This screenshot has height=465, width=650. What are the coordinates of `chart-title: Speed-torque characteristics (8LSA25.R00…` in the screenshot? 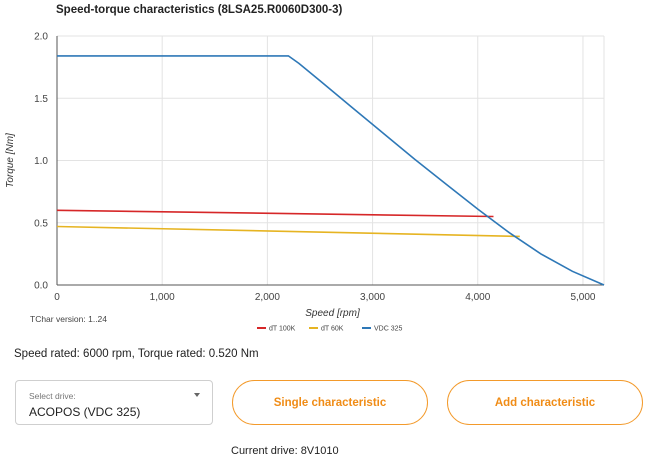 It's located at (199, 10).